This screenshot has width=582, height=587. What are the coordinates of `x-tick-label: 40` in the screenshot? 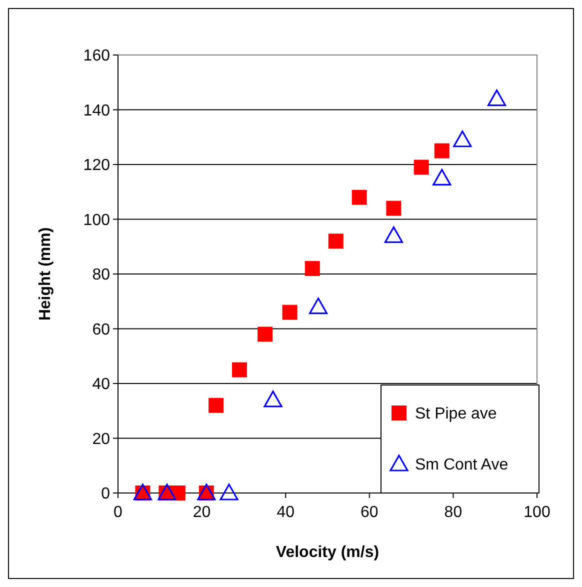 It's located at (285, 512).